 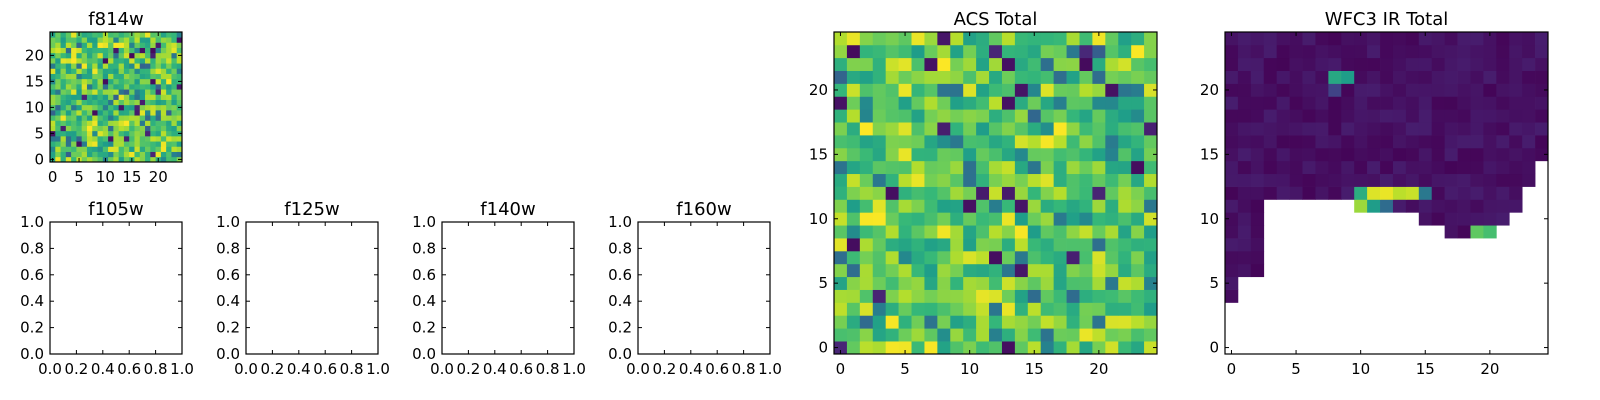 I want to click on x-tick-label: 1.0, so click(x=574, y=369).